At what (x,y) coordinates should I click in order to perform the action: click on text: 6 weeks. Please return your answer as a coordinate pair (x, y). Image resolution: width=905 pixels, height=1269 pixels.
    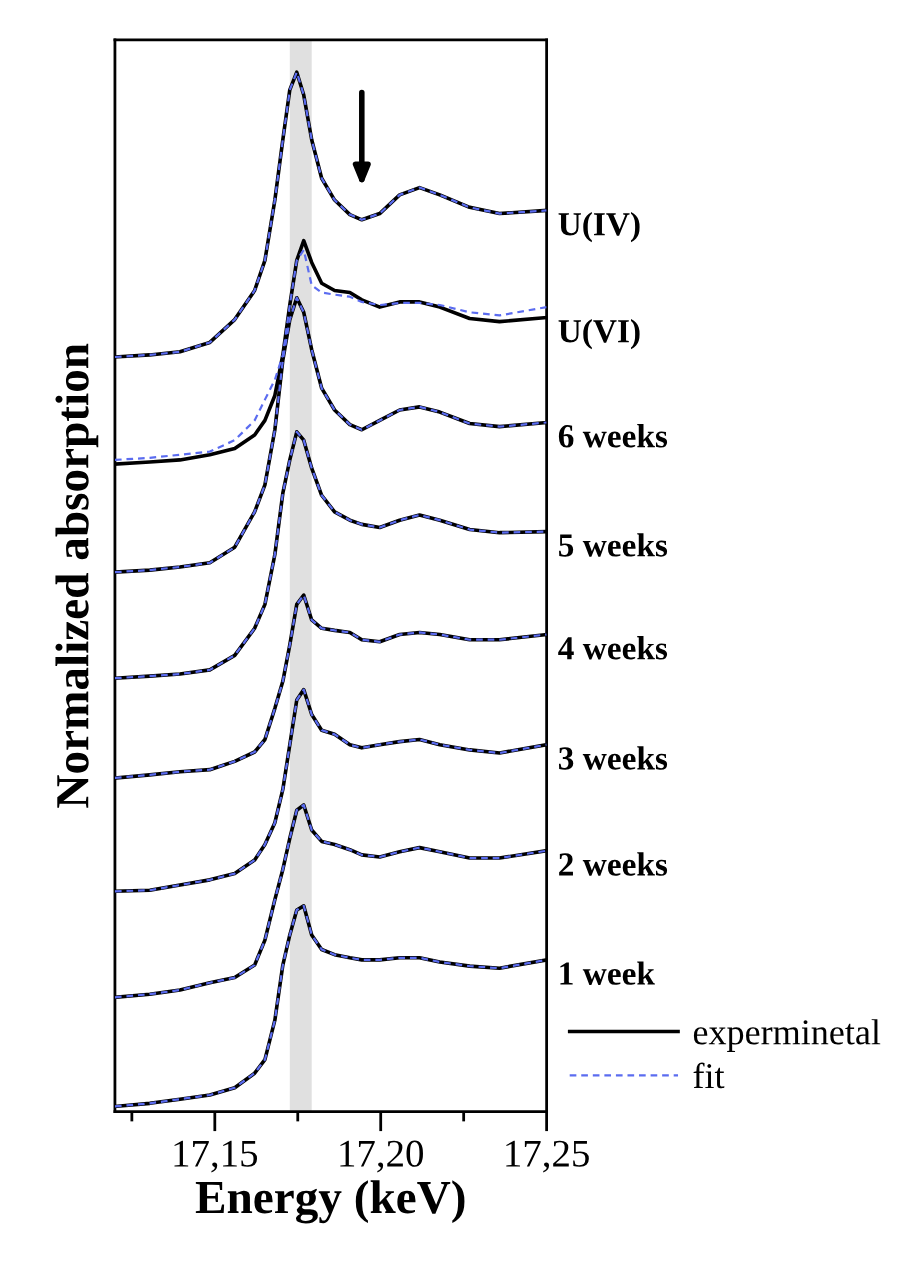
    Looking at the image, I should click on (613, 436).